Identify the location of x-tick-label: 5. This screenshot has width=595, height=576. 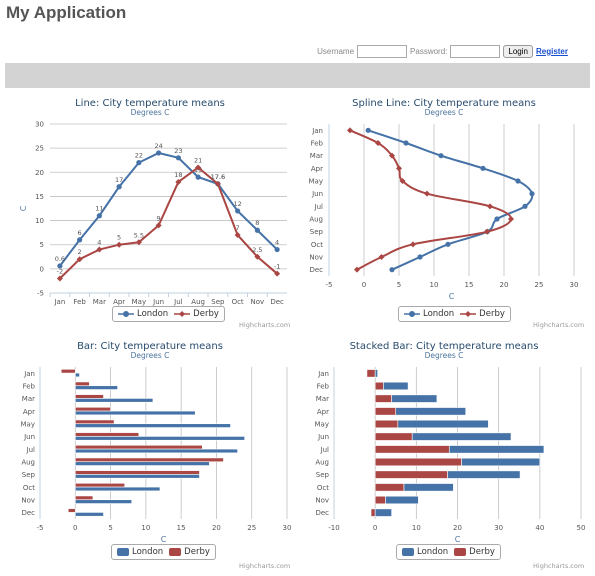
(399, 285).